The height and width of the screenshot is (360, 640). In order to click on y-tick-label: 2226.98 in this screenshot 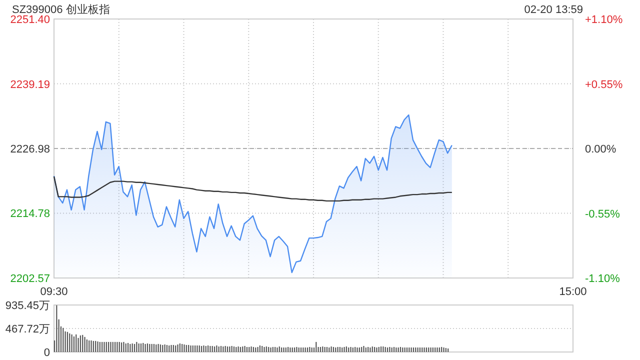, I will do `click(30, 150)`.